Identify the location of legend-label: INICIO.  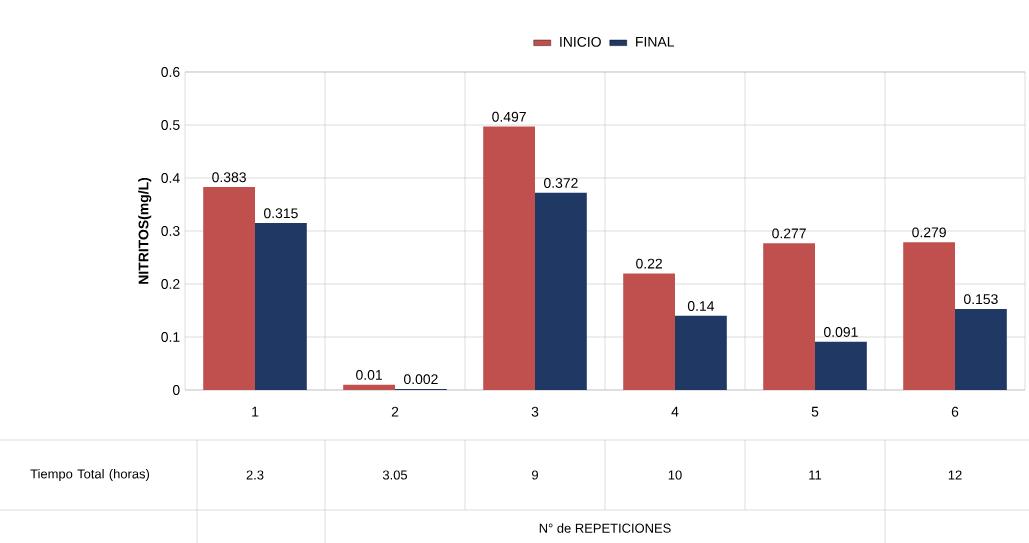
(580, 41).